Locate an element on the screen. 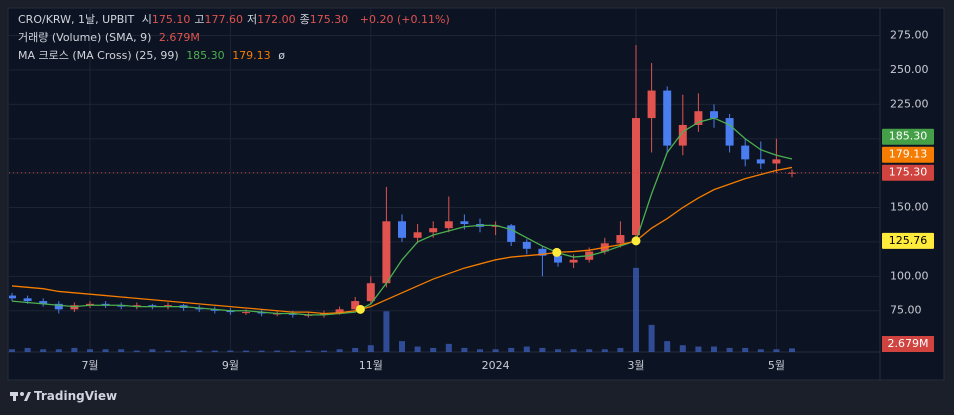 Image resolution: width=954 pixels, height=415 pixels. volume-label: 2.679M is located at coordinates (908, 343).